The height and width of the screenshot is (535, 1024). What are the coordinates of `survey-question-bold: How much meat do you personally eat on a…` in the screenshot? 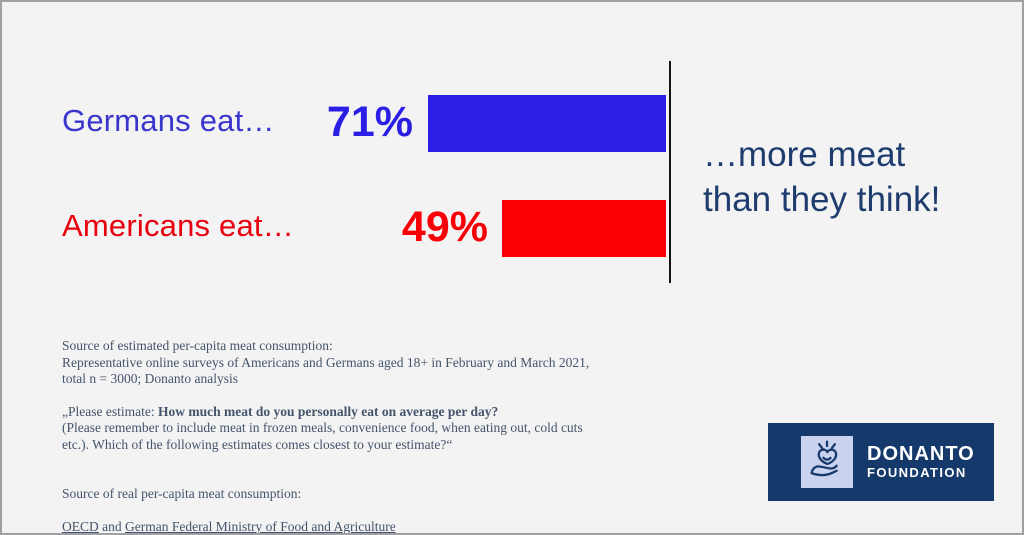 It's located at (328, 411).